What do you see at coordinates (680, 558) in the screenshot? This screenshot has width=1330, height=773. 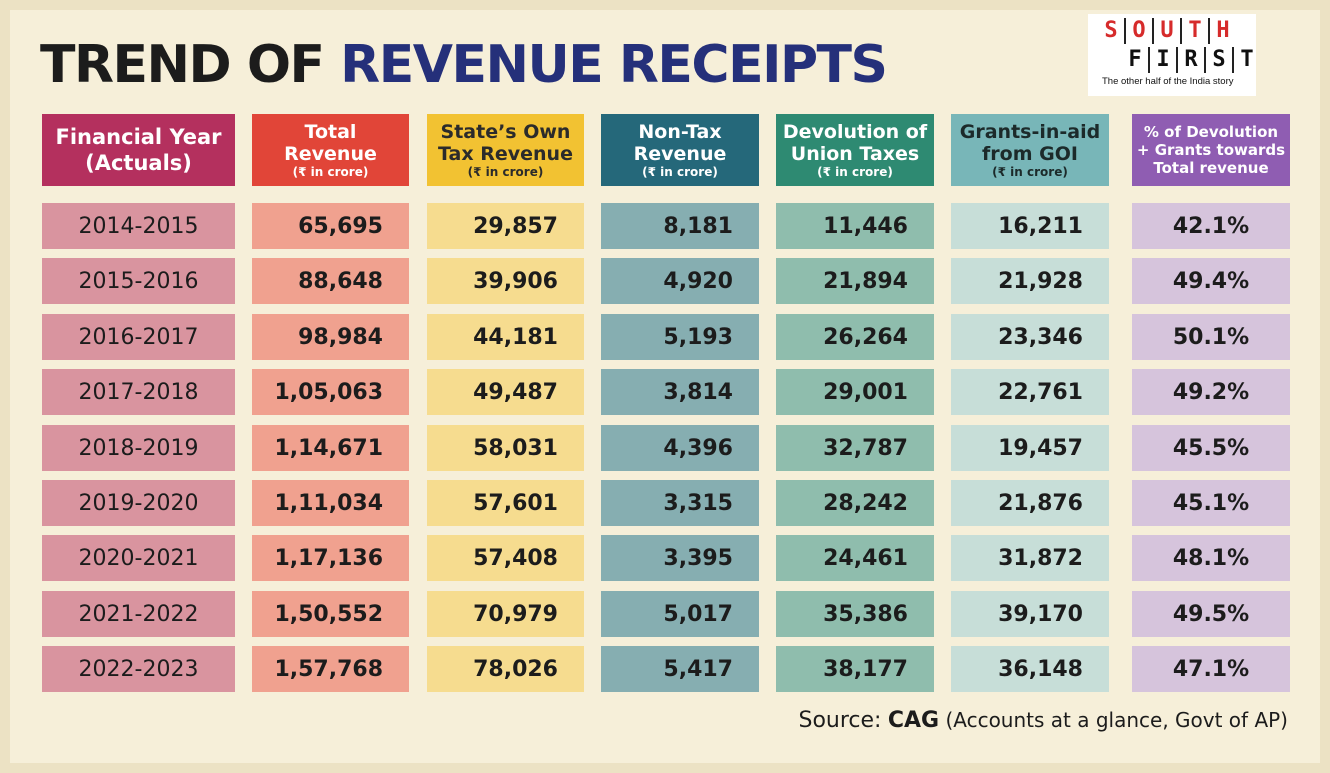 I see `cell-non-tax: 3,395` at bounding box center [680, 558].